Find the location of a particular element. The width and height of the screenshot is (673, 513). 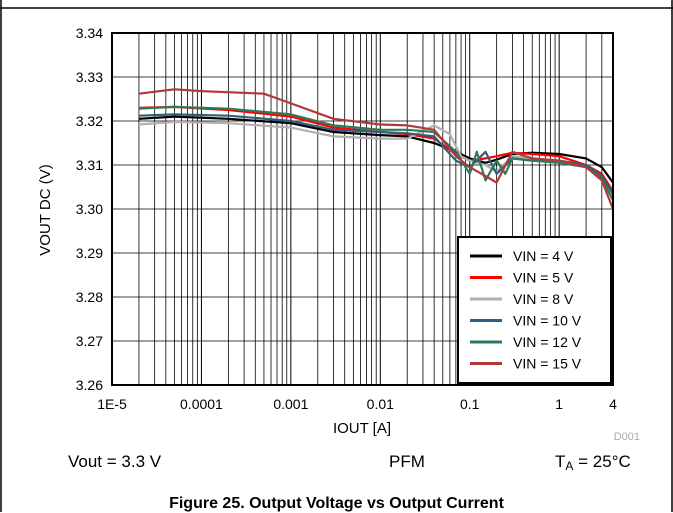

temp-prefix: T is located at coordinates (560, 461).